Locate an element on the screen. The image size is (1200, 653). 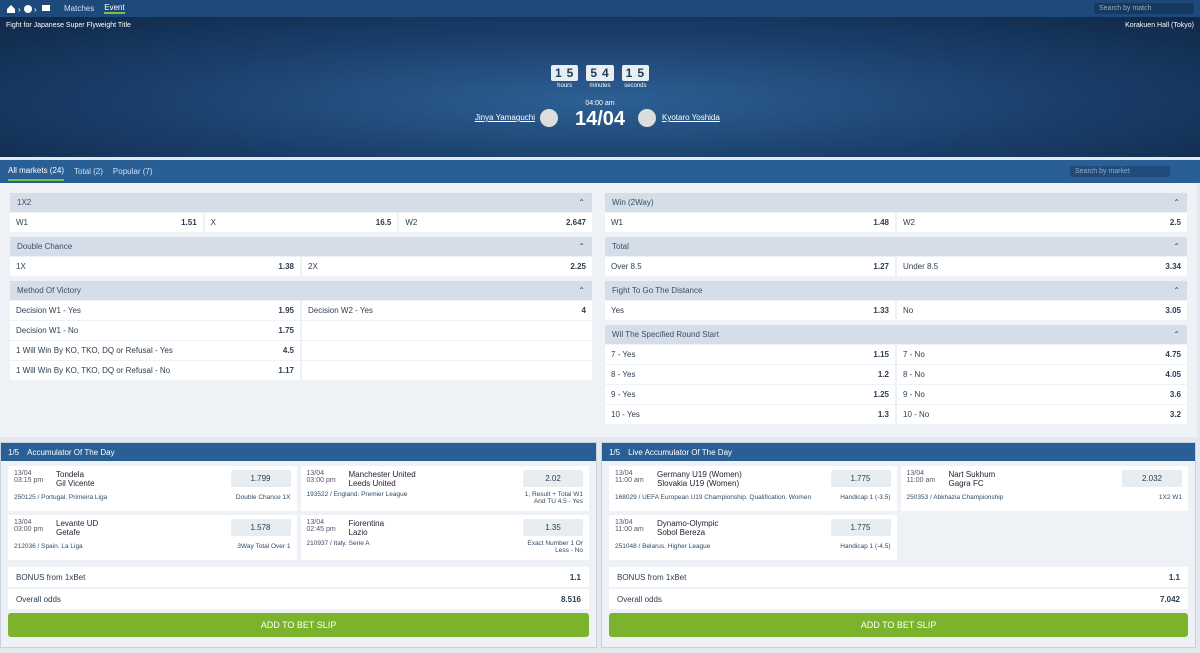
team: Gil Vicente is located at coordinates (75, 483).